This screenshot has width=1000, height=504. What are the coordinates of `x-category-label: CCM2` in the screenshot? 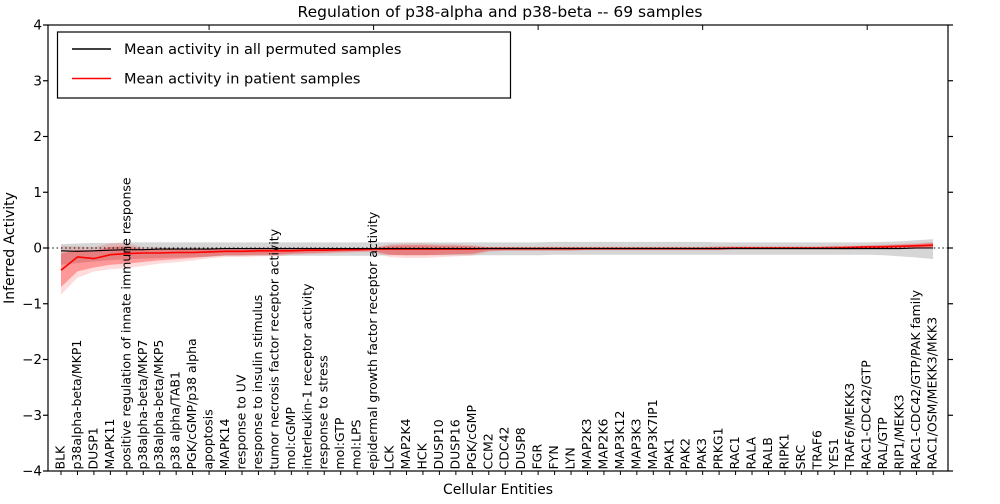 It's located at (487, 451).